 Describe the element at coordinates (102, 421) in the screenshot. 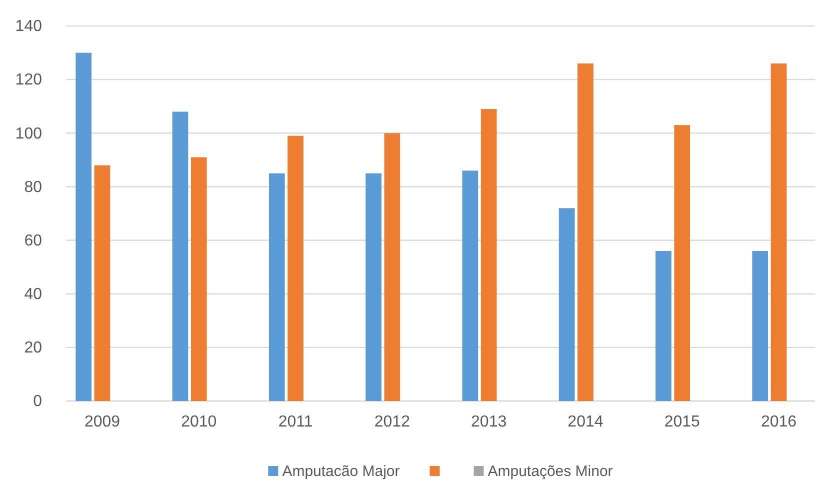

I see `x-tick-label: 2009` at that location.